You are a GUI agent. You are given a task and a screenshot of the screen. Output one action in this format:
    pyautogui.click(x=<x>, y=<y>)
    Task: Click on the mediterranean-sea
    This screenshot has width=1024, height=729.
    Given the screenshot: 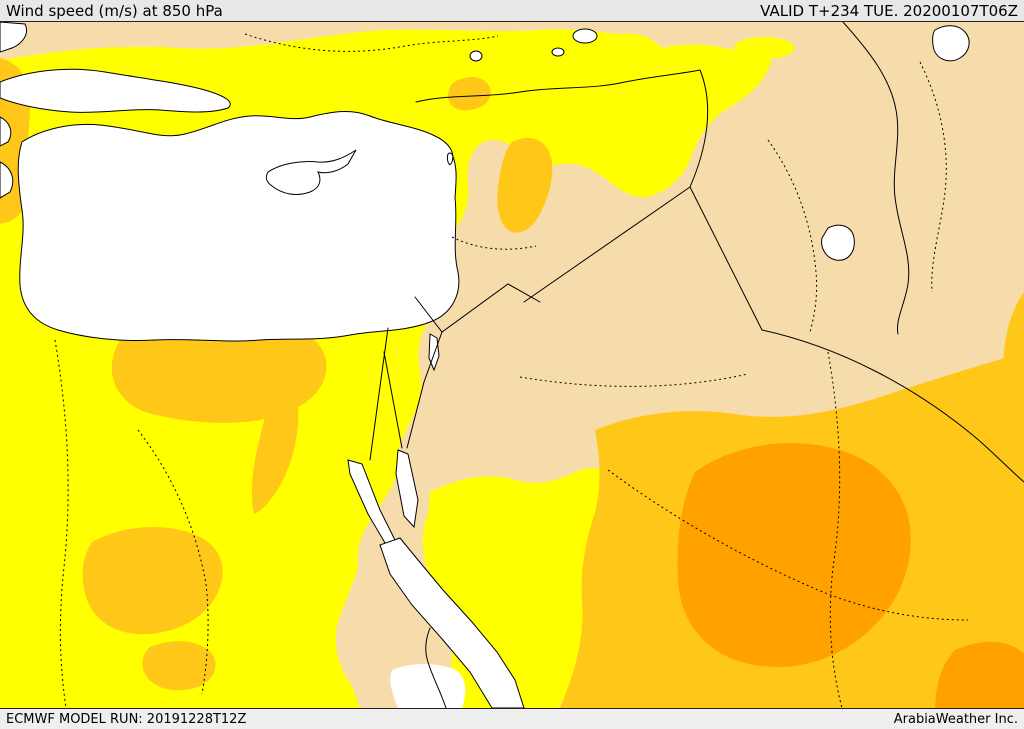 What is the action you would take?
    pyautogui.click(x=238, y=226)
    